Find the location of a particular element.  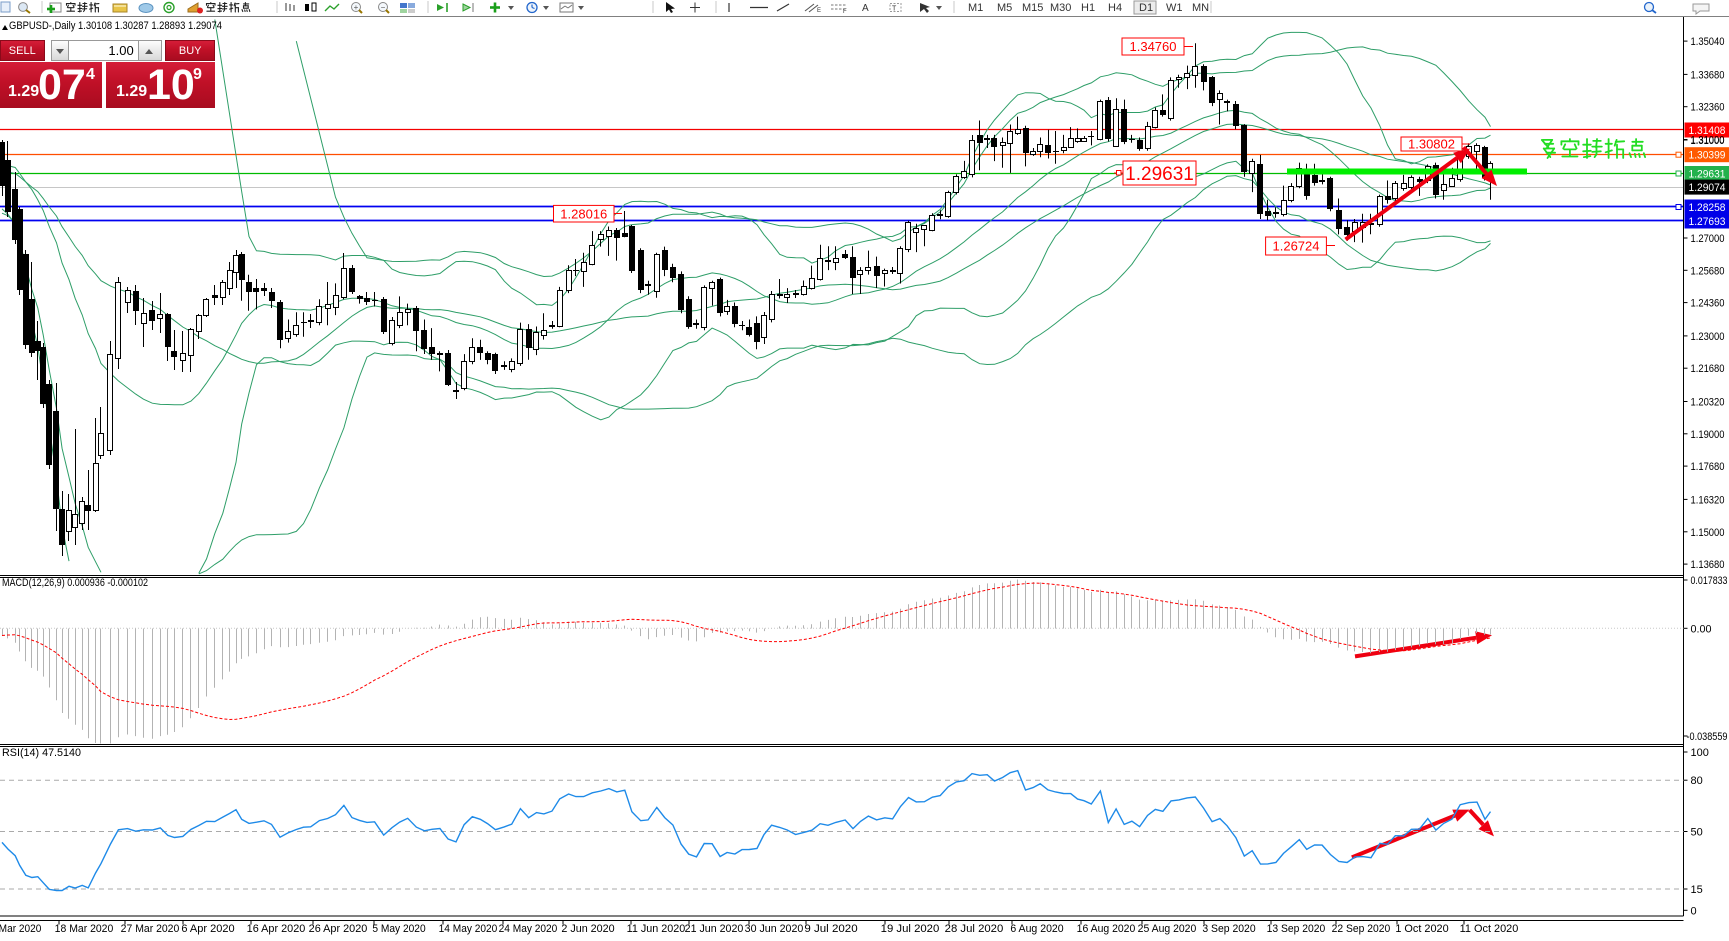

svg-text: W1 is located at coordinates (1174, 8).